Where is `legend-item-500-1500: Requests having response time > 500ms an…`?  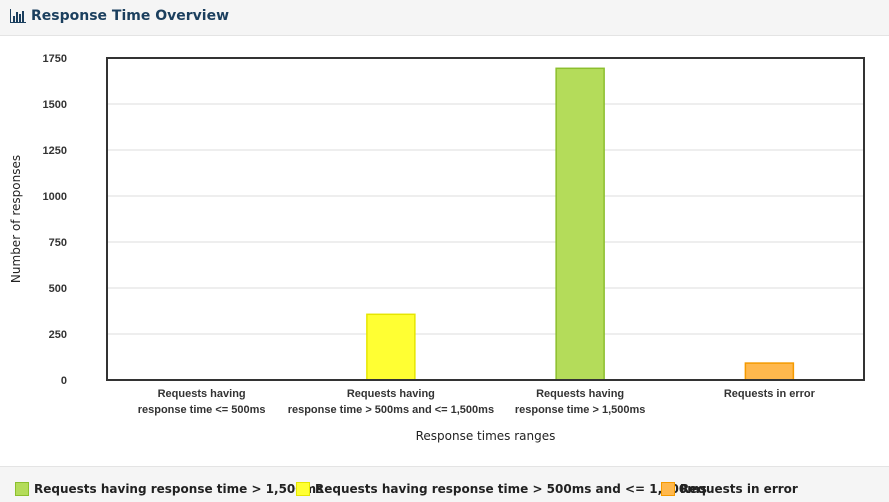
legend-item-500-1500: Requests having response time > 500ms an… is located at coordinates (501, 489).